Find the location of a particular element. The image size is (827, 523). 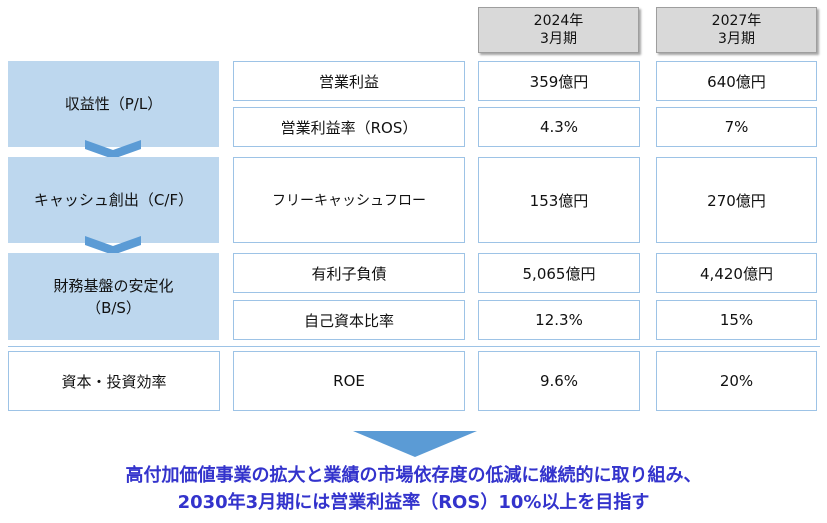

row-label-free-cash-flow: フリーキャッシュフロー is located at coordinates (349, 200).